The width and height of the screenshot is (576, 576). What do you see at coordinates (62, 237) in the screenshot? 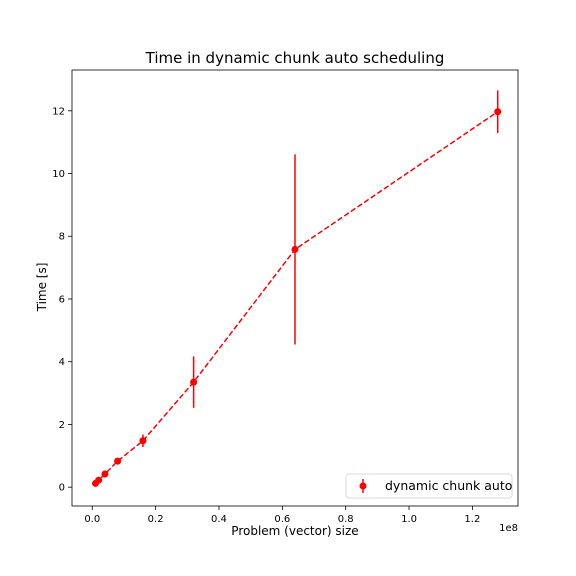
I see `y-tick-label: 8` at bounding box center [62, 237].